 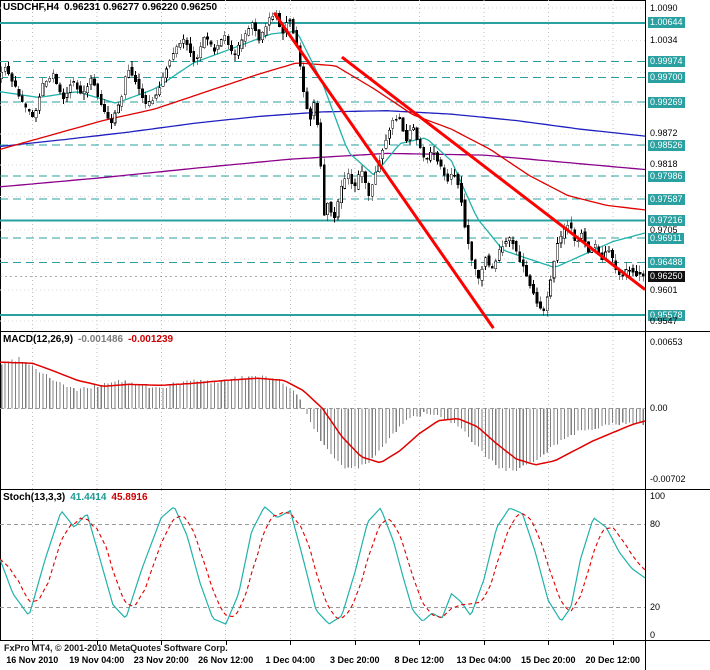 I want to click on macd-signal-line, so click(x=322, y=413).